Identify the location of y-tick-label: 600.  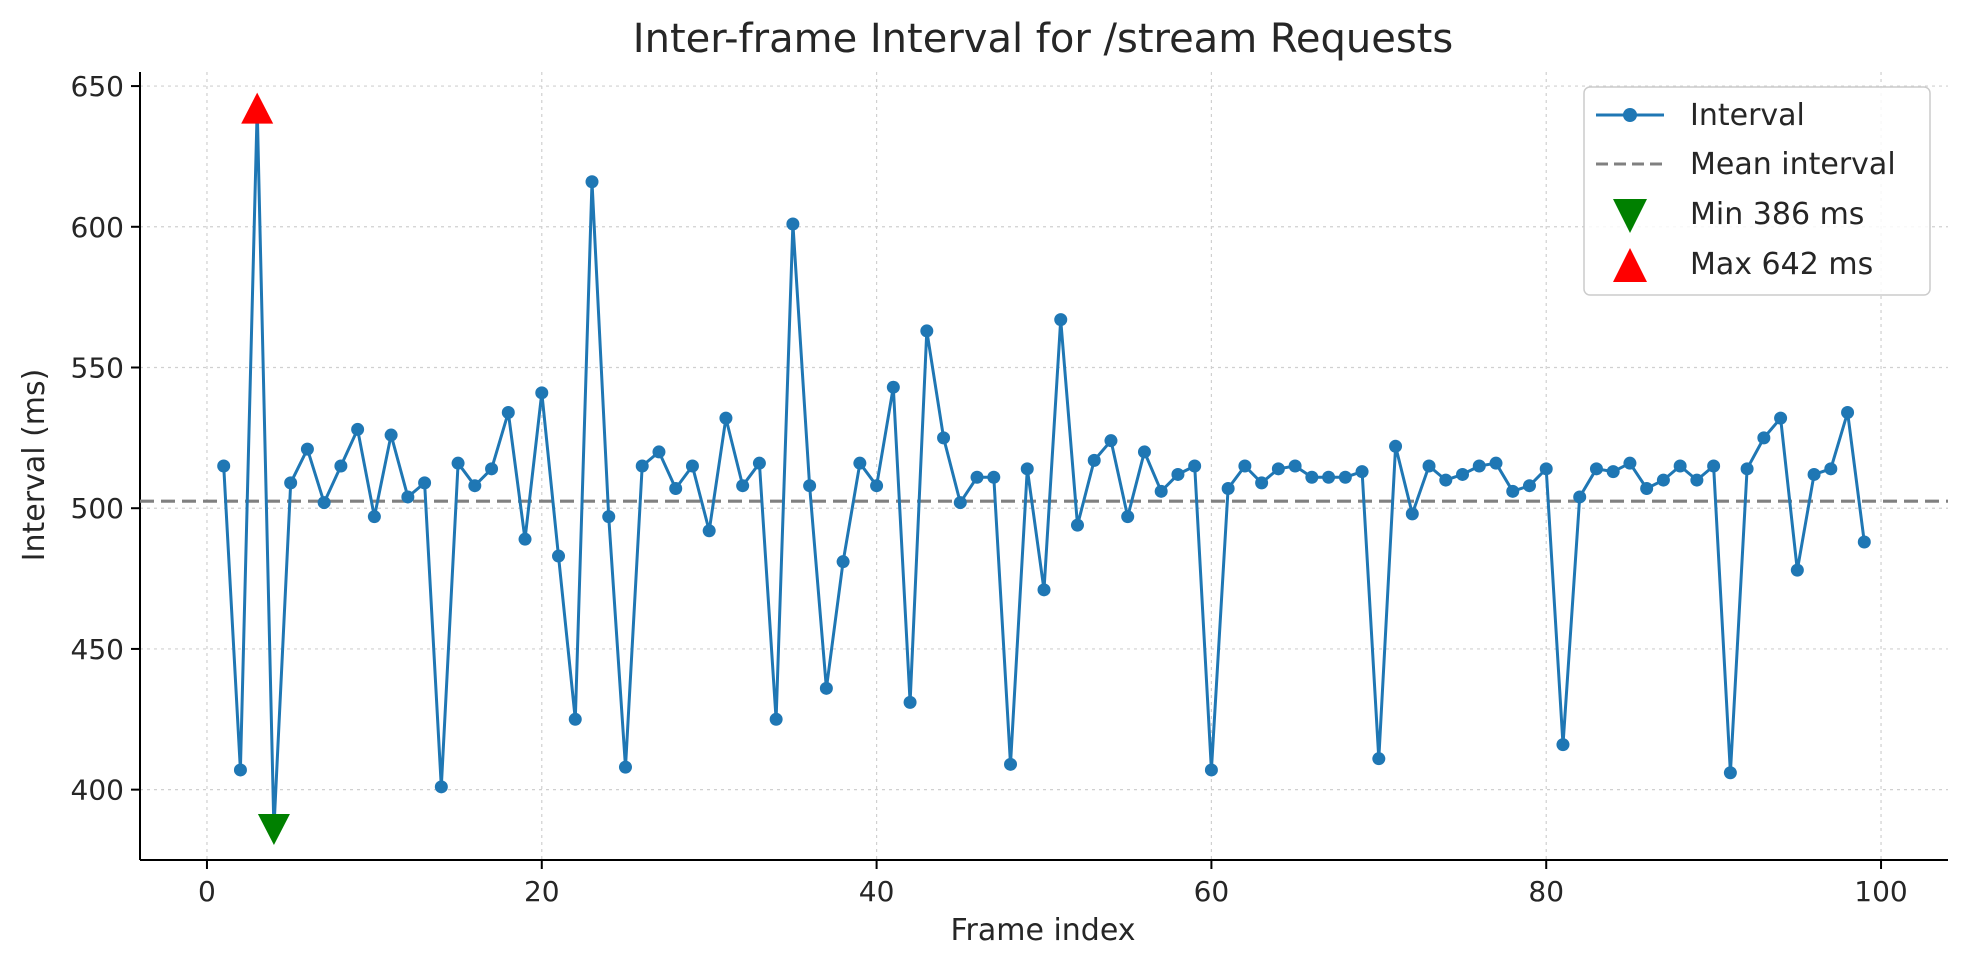
(97, 227).